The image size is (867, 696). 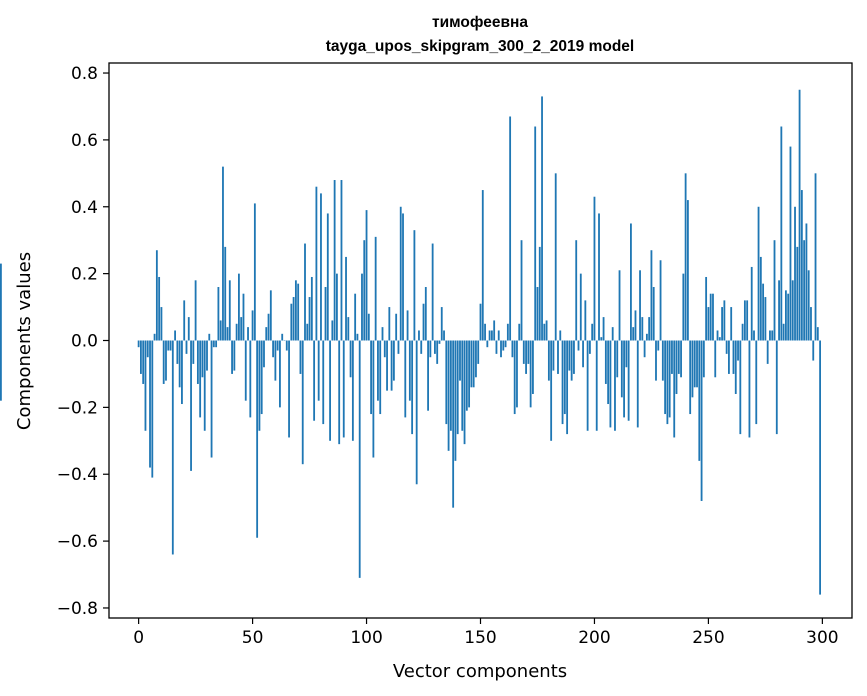 What do you see at coordinates (1, 370) in the screenshot?
I see `bar-component-undefined` at bounding box center [1, 370].